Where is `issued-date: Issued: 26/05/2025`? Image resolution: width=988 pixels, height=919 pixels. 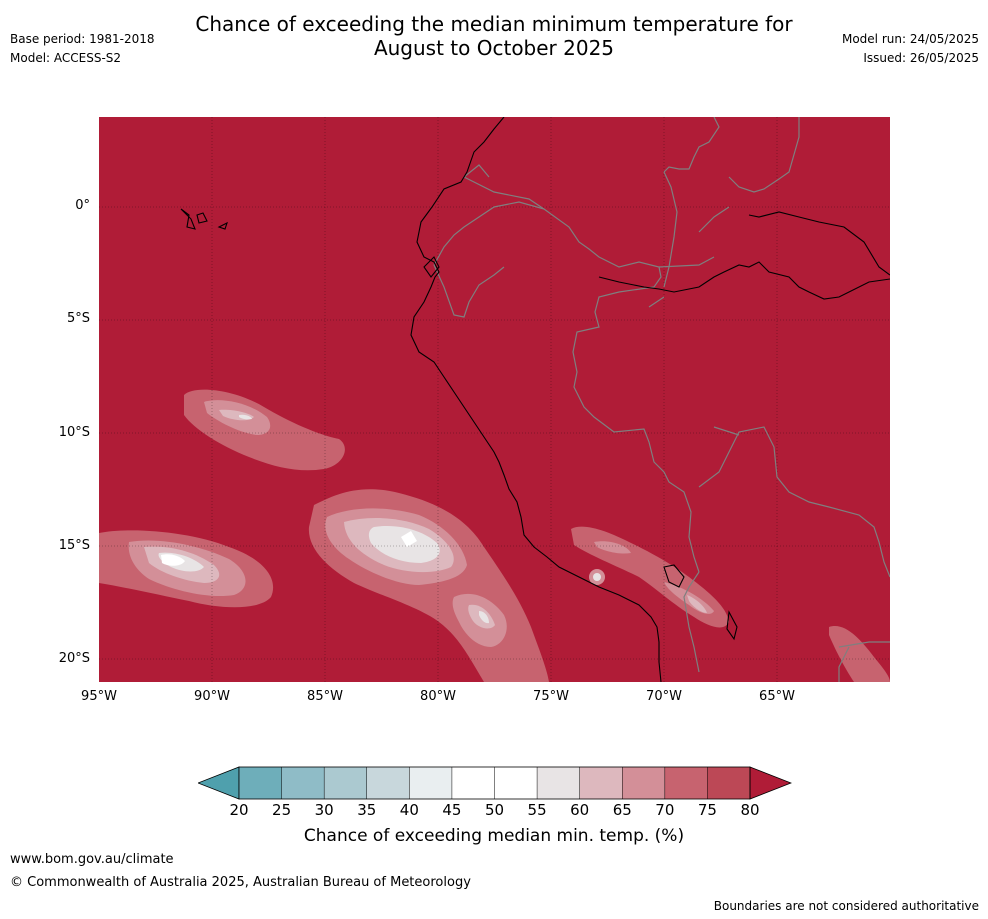
issued-date: Issued: 26/05/2025 is located at coordinates (921, 58).